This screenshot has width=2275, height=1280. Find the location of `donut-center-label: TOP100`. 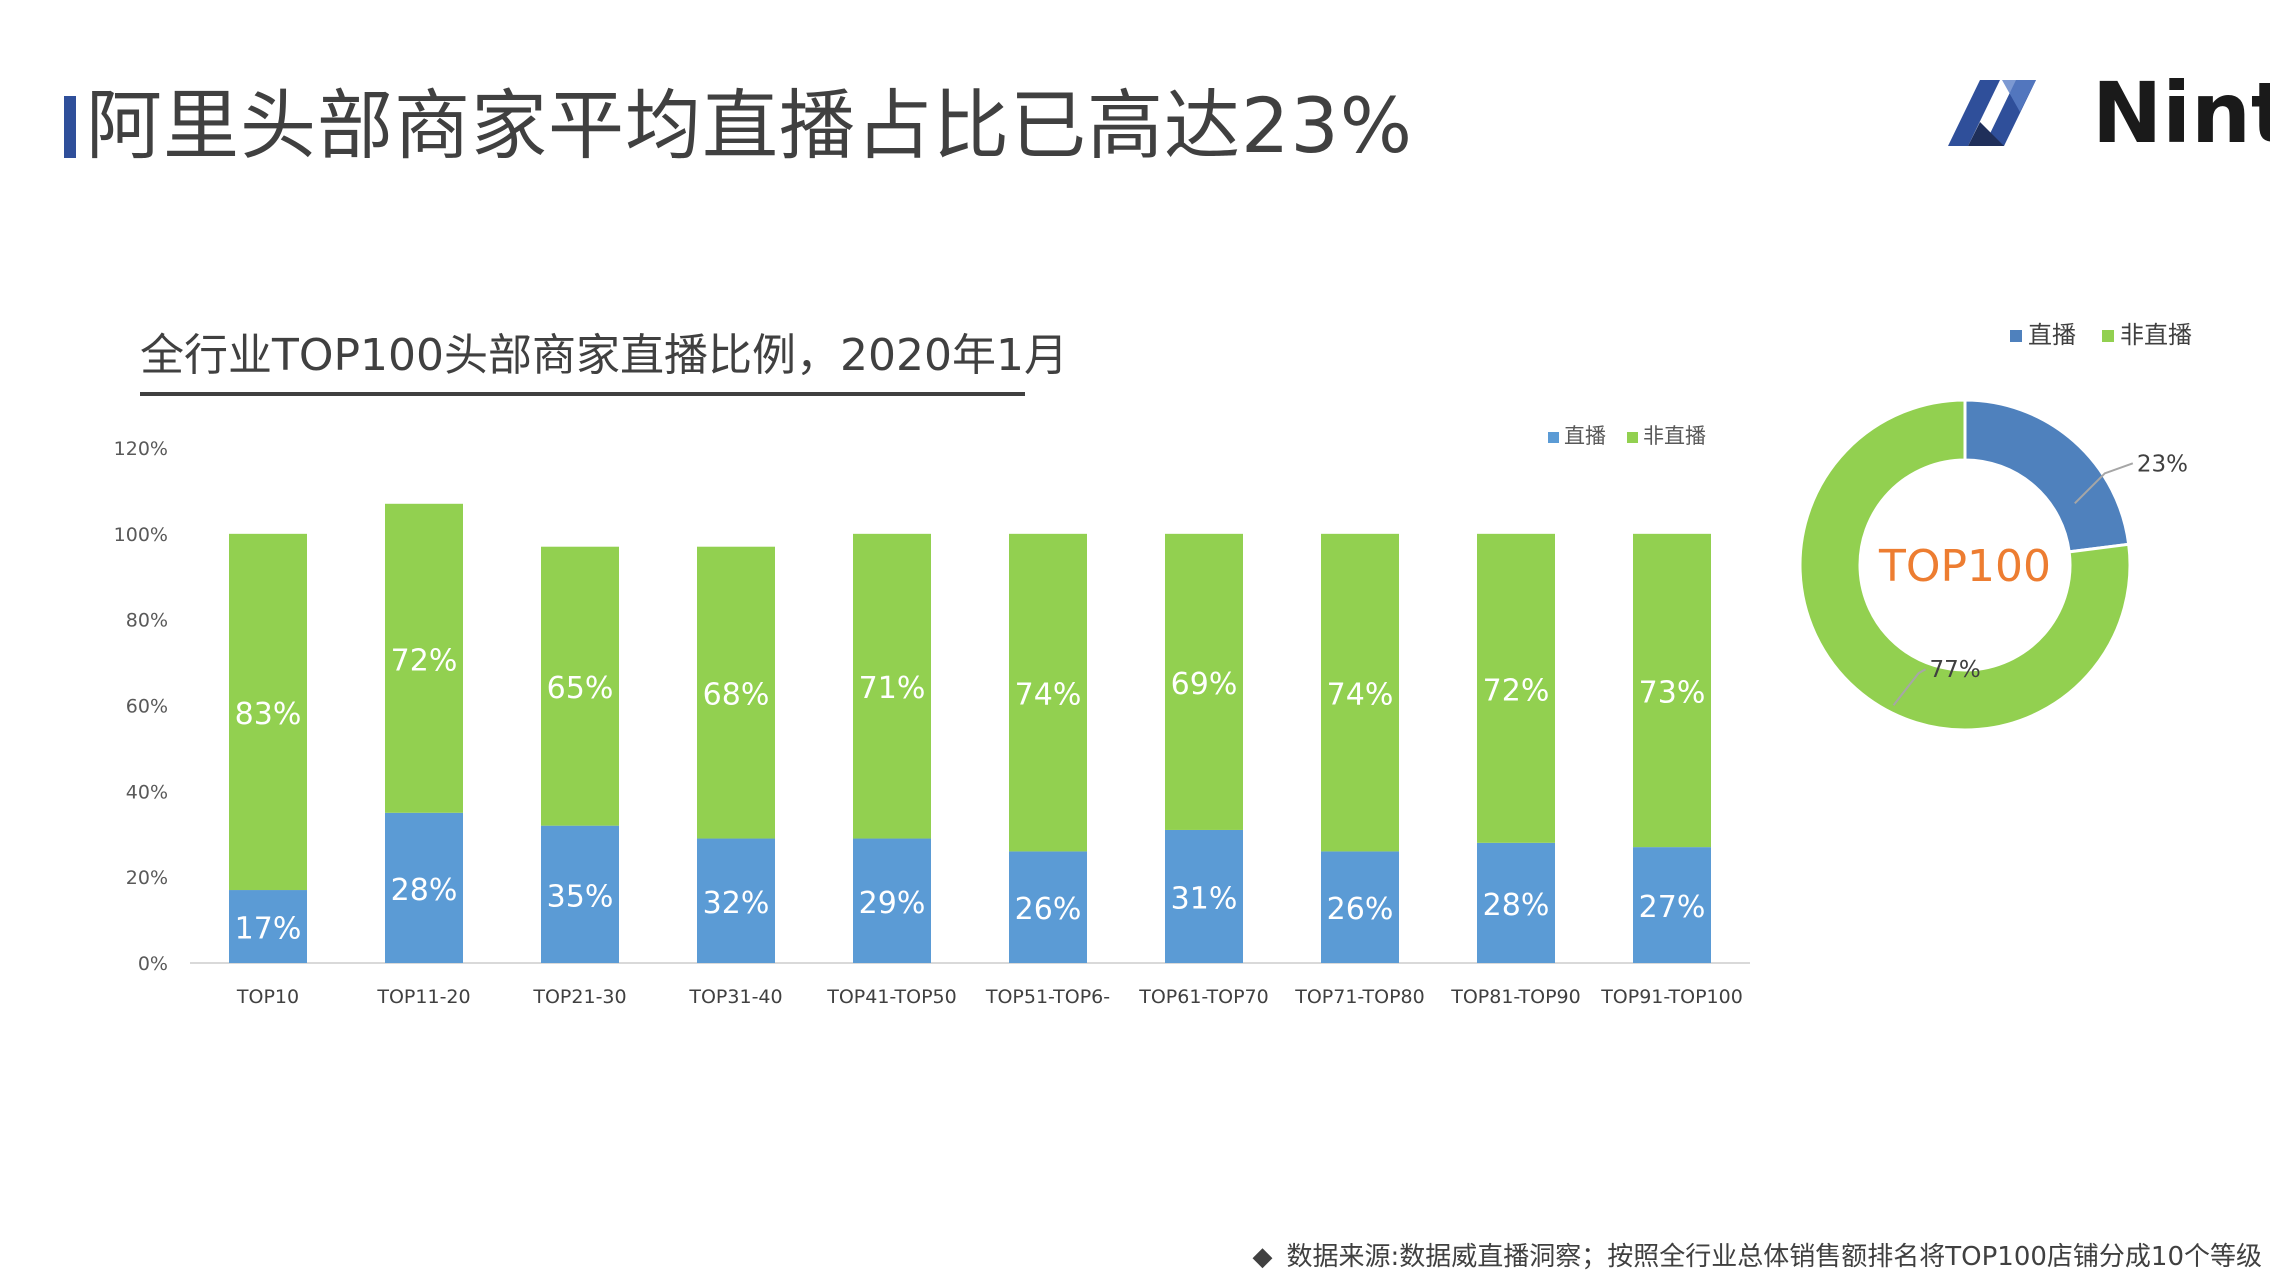

donut-center-label: TOP100 is located at coordinates (1964, 566).